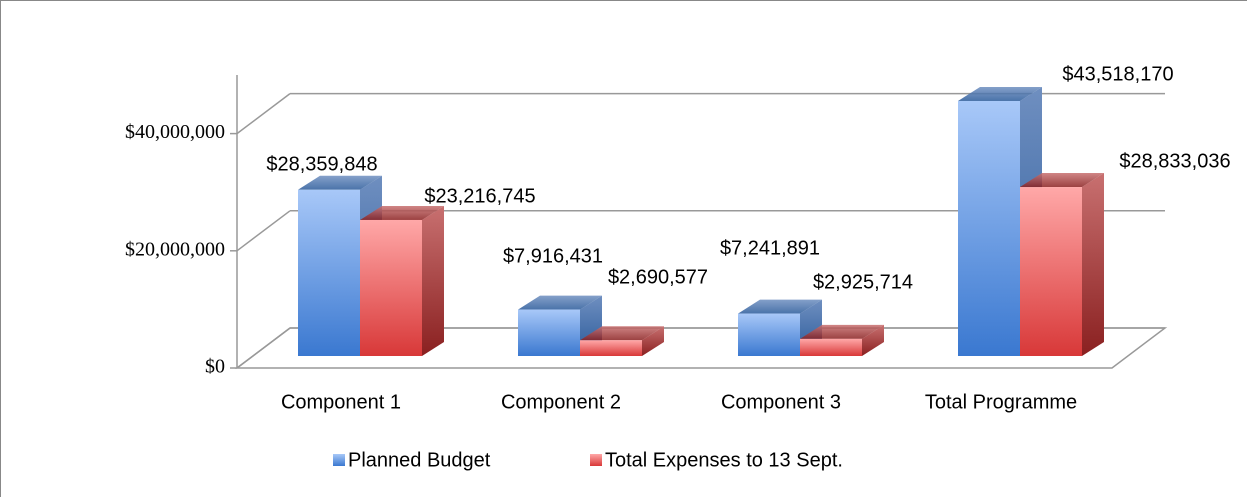  What do you see at coordinates (770, 248) in the screenshot?
I see `data-label: $7,241,891` at bounding box center [770, 248].